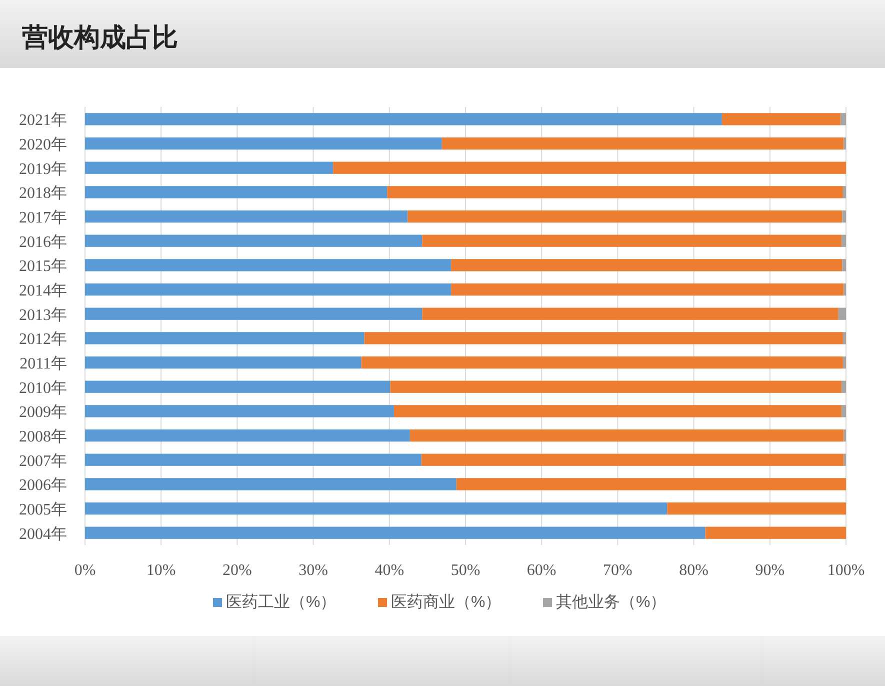 This screenshot has width=885, height=686. What do you see at coordinates (43, 413) in the screenshot?
I see `y-tick-label: 2009年` at bounding box center [43, 413].